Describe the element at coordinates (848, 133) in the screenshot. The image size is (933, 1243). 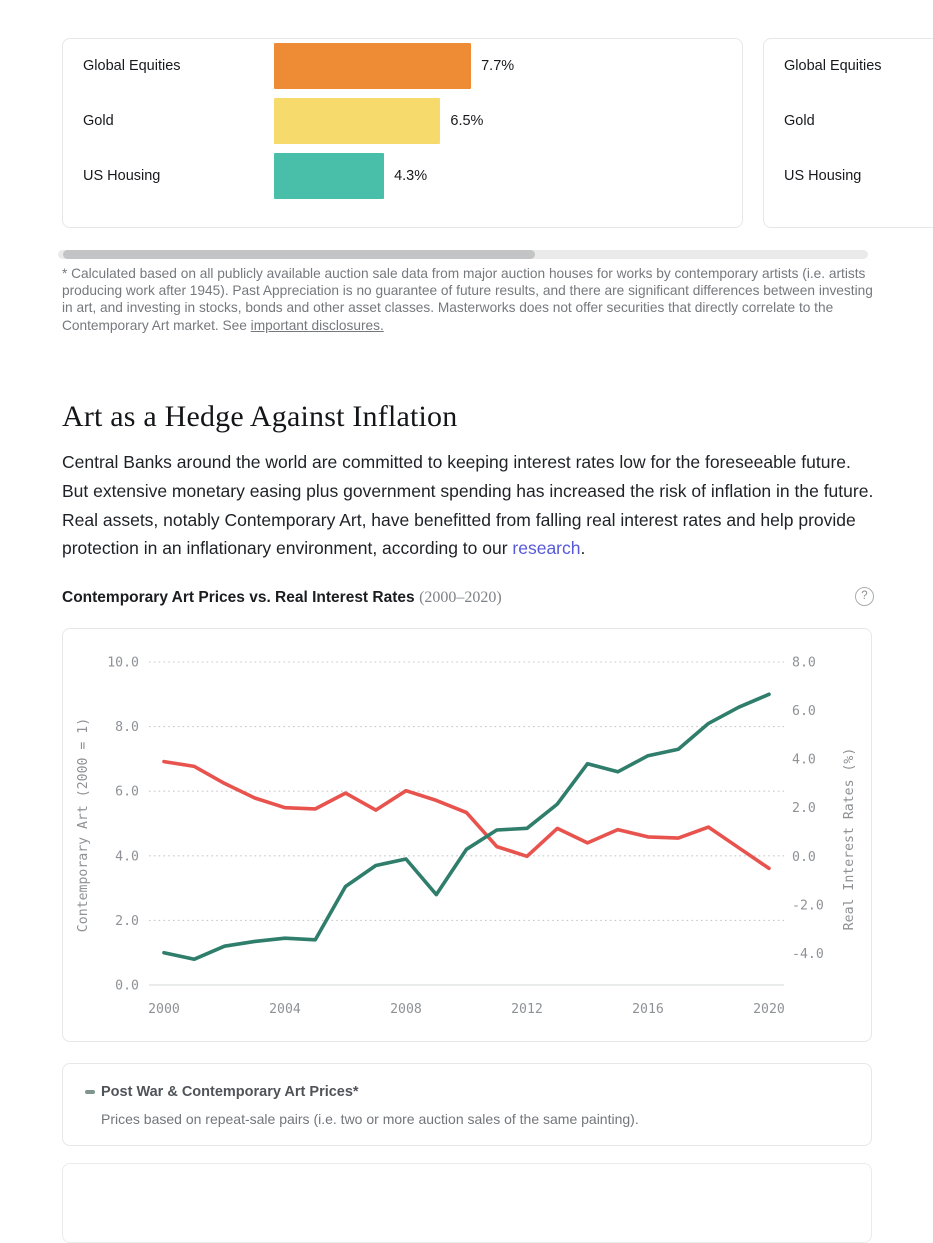
I see `asset-returns-card-next: Global Equities Gold US Housing` at that location.